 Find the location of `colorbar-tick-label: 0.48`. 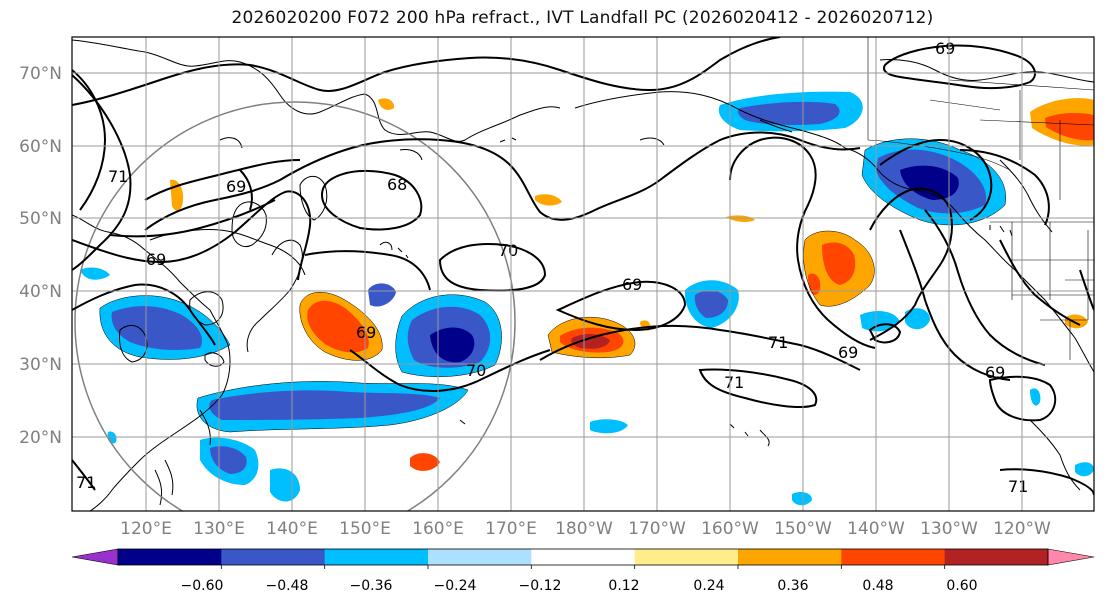

colorbar-tick-label: 0.48 is located at coordinates (877, 586).